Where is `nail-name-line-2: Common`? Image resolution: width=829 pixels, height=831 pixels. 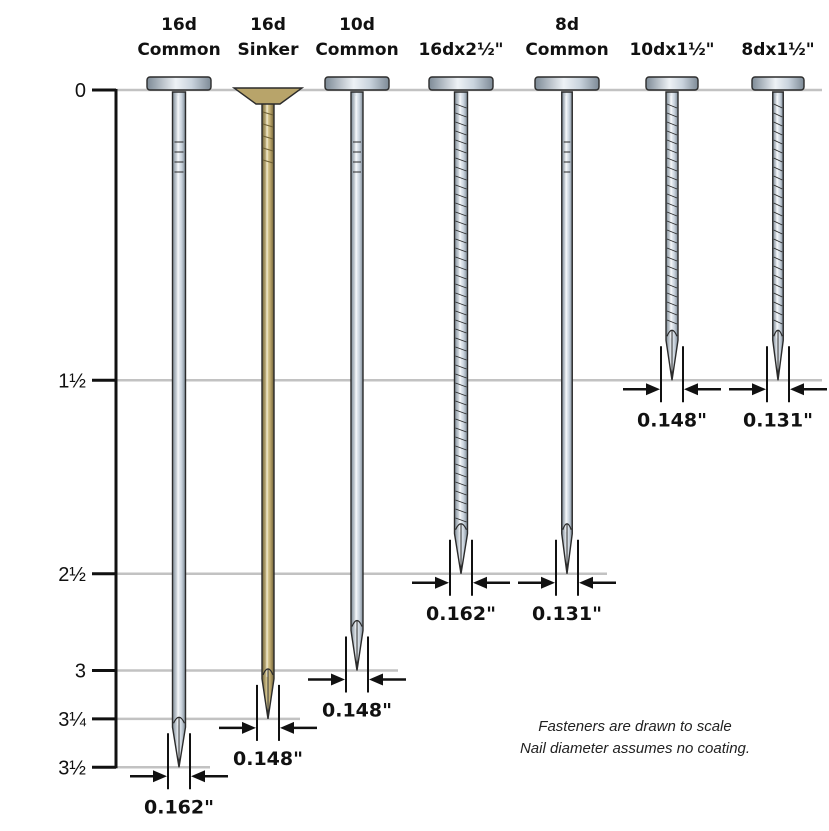
nail-name-line-2: Common is located at coordinates (356, 50).